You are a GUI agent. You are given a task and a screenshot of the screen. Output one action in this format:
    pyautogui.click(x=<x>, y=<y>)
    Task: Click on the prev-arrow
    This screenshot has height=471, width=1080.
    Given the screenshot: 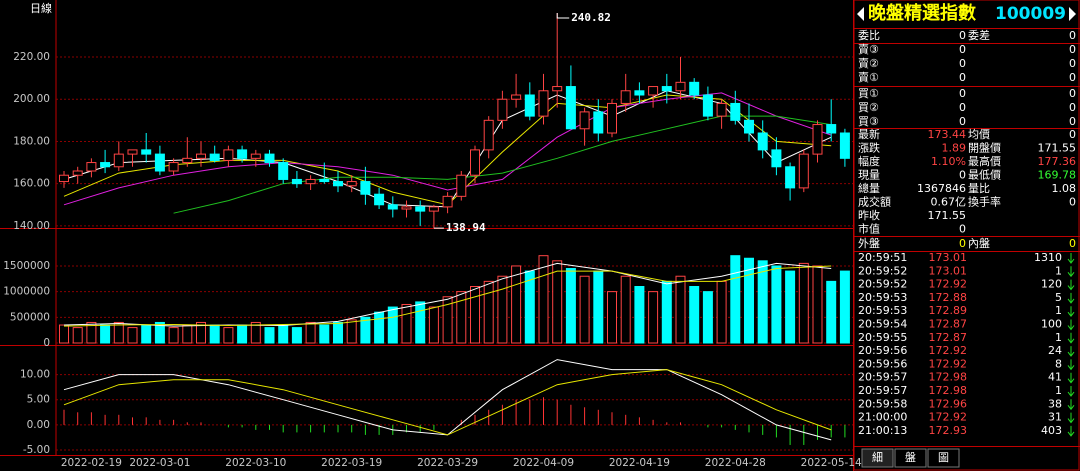 What is the action you would take?
    pyautogui.click(x=860, y=14)
    